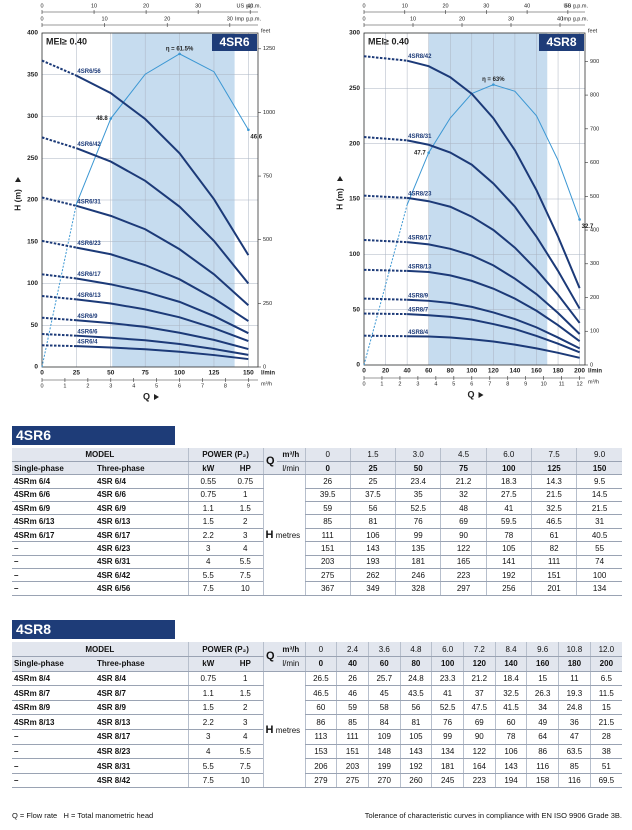 This screenshot has height=830, width=632. Describe the element at coordinates (208, 679) in the screenshot. I see `kw: 0.75` at that location.